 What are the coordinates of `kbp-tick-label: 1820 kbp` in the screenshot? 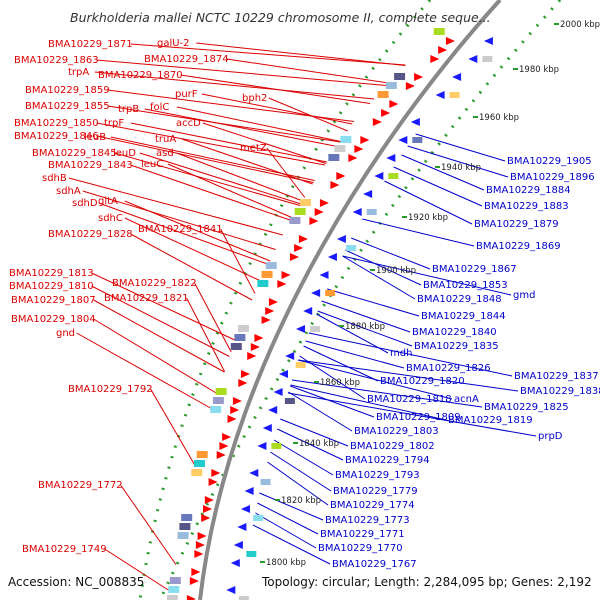 It's located at (301, 501).